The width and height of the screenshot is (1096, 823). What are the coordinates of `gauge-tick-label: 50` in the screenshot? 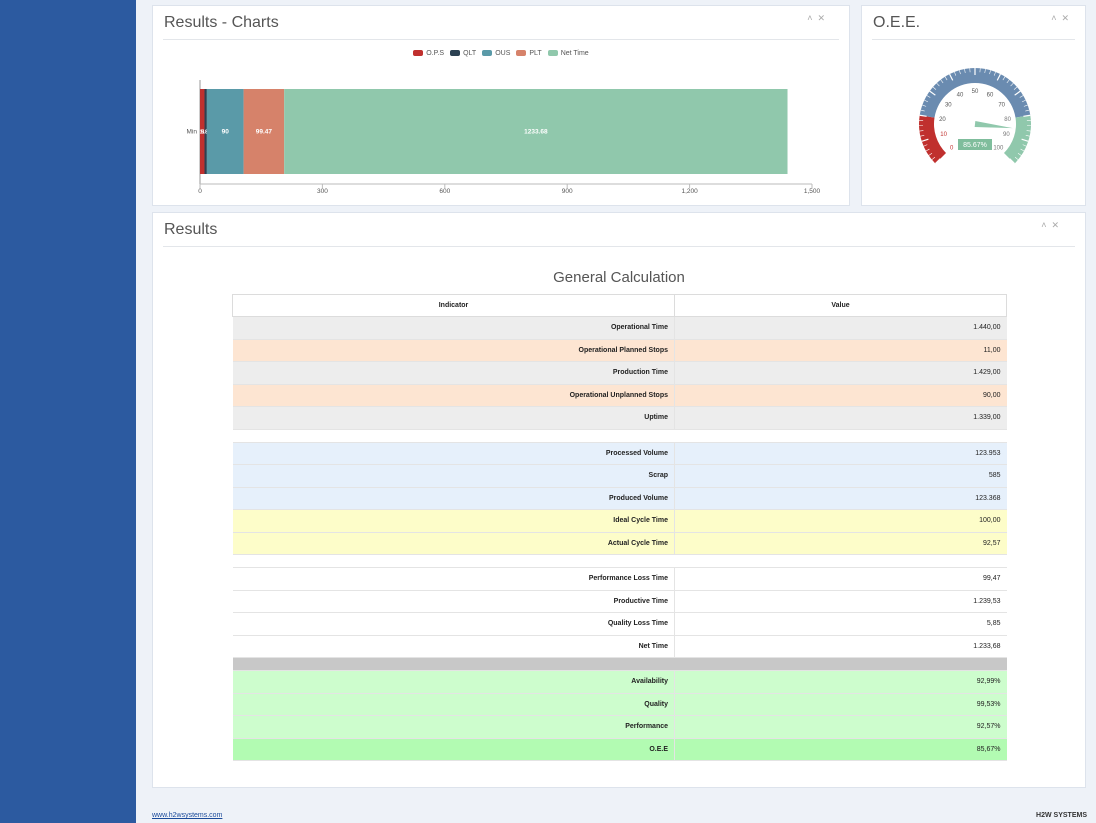 It's located at (975, 92).